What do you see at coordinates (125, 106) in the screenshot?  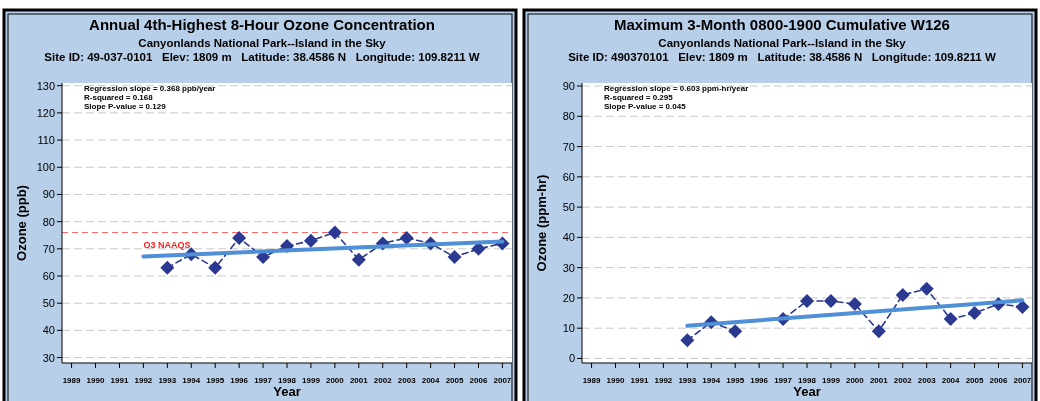 I see `annotation: Slope P-value = 0.129` at bounding box center [125, 106].